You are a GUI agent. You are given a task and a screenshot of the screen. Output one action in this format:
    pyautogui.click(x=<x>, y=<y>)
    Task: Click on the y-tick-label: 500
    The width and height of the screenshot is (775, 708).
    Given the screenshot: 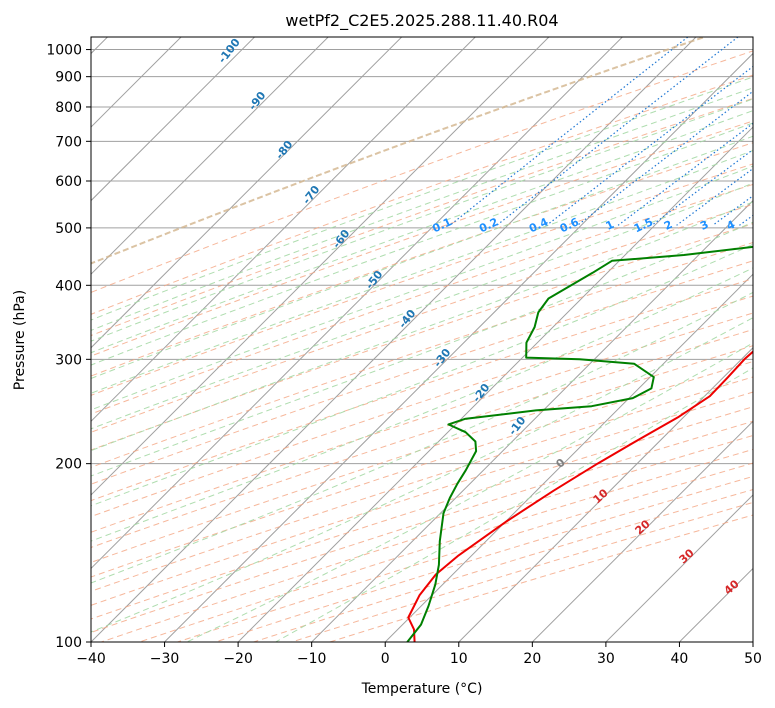 What is the action you would take?
    pyautogui.click(x=68, y=229)
    